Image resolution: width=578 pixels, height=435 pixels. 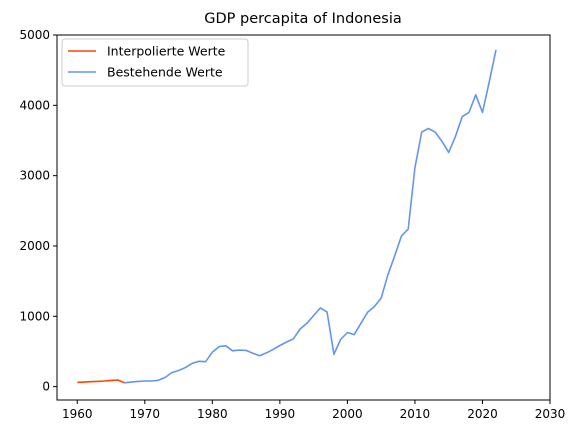 What do you see at coordinates (550, 414) in the screenshot?
I see `x-tick-label: 2030` at bounding box center [550, 414].